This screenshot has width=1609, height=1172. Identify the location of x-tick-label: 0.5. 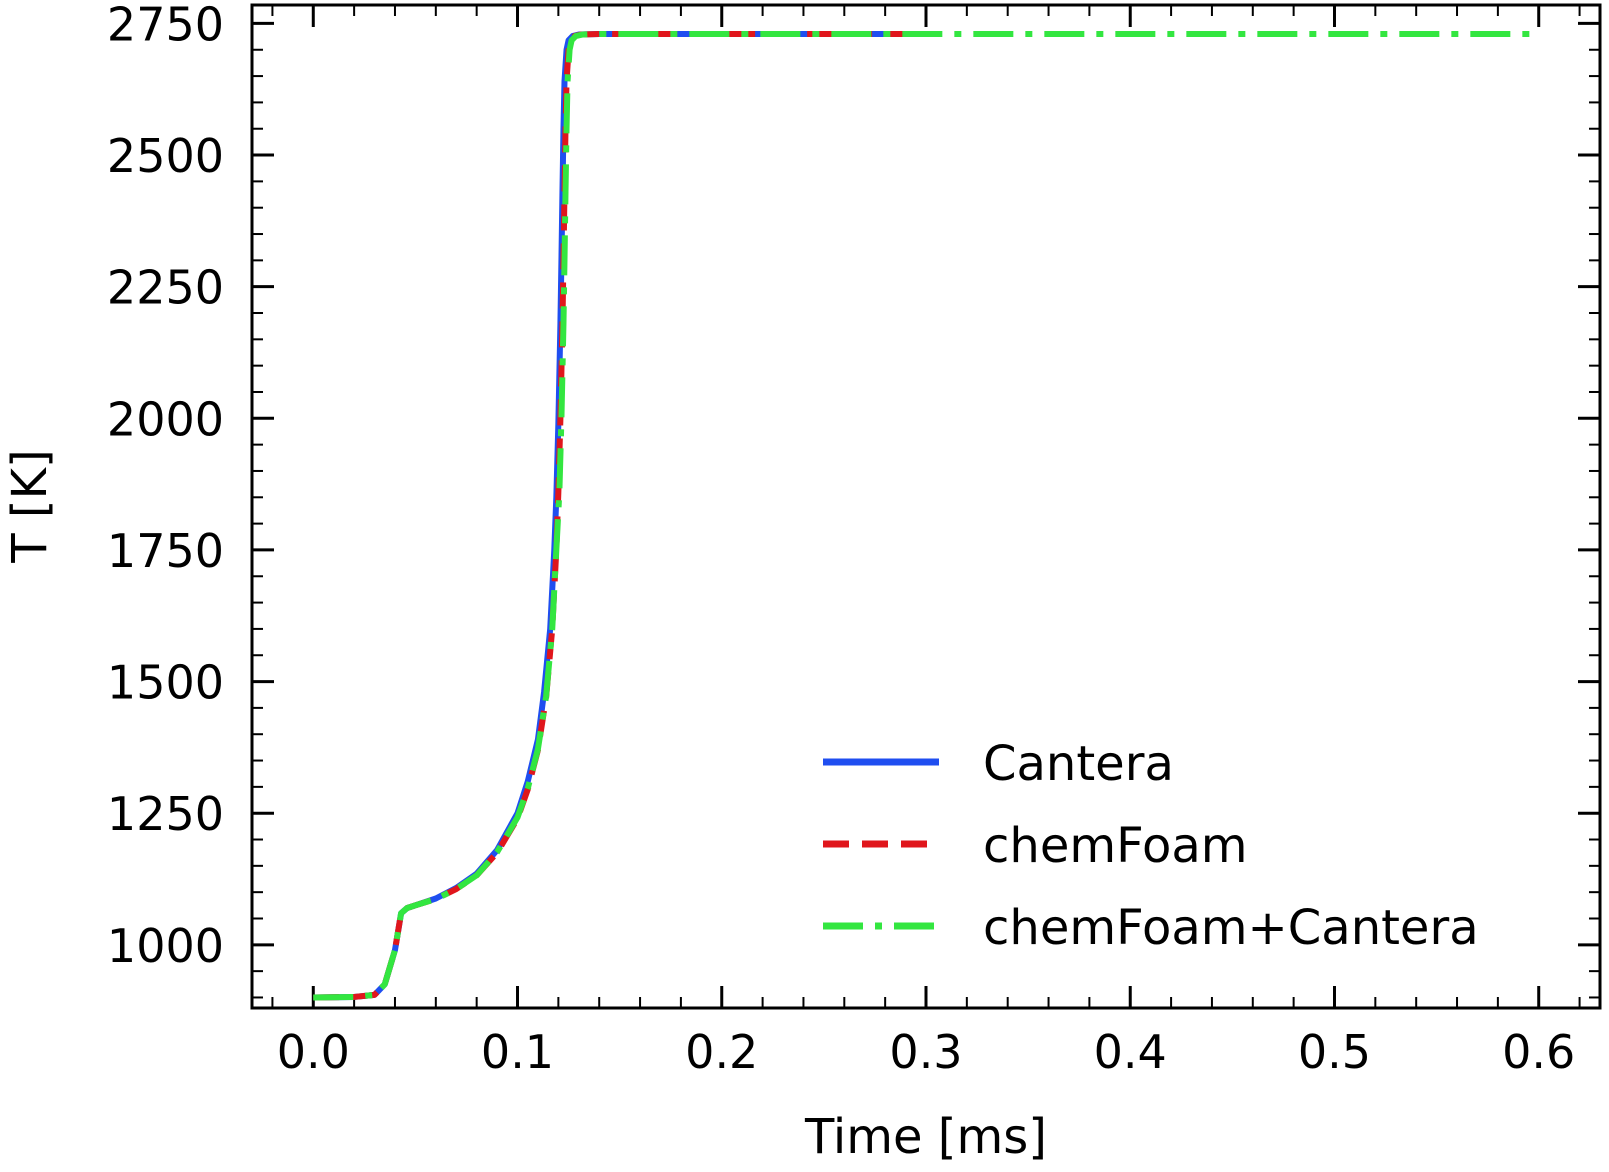
(1334, 1052).